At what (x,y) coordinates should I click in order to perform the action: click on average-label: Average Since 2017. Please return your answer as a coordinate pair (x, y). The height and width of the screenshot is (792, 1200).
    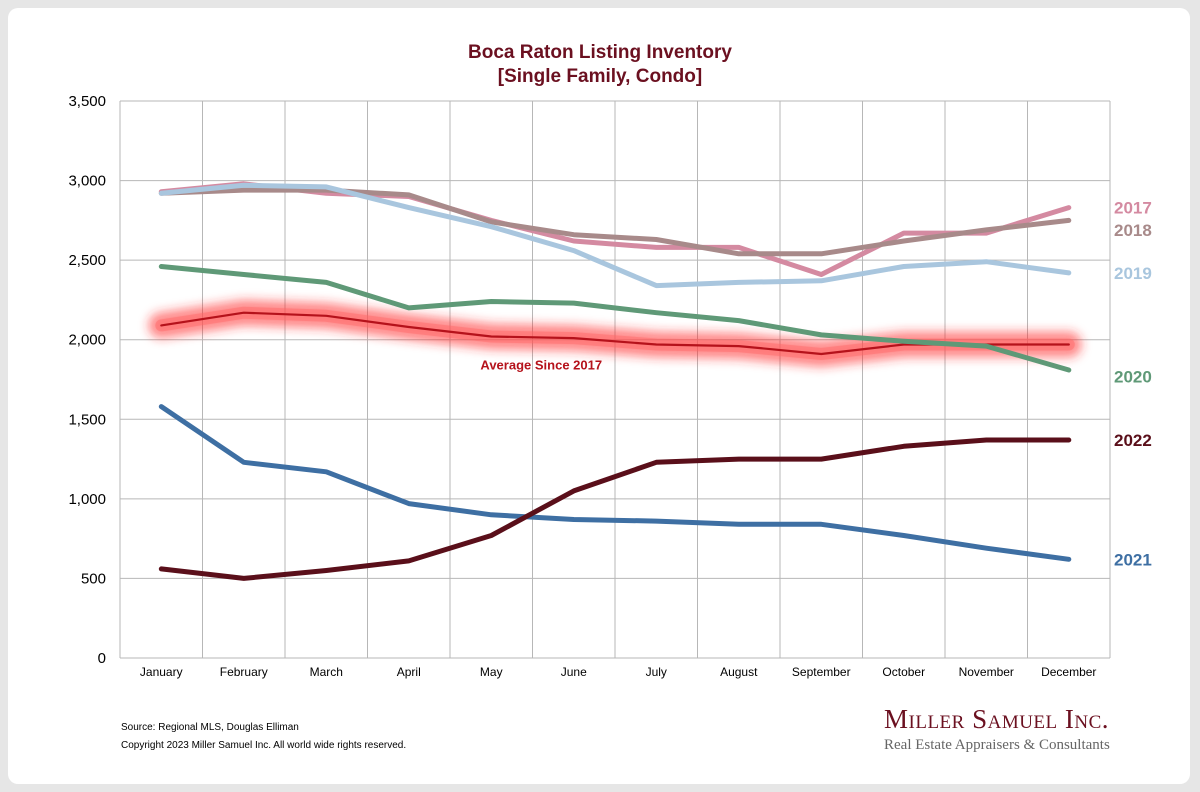
    Looking at the image, I should click on (541, 365).